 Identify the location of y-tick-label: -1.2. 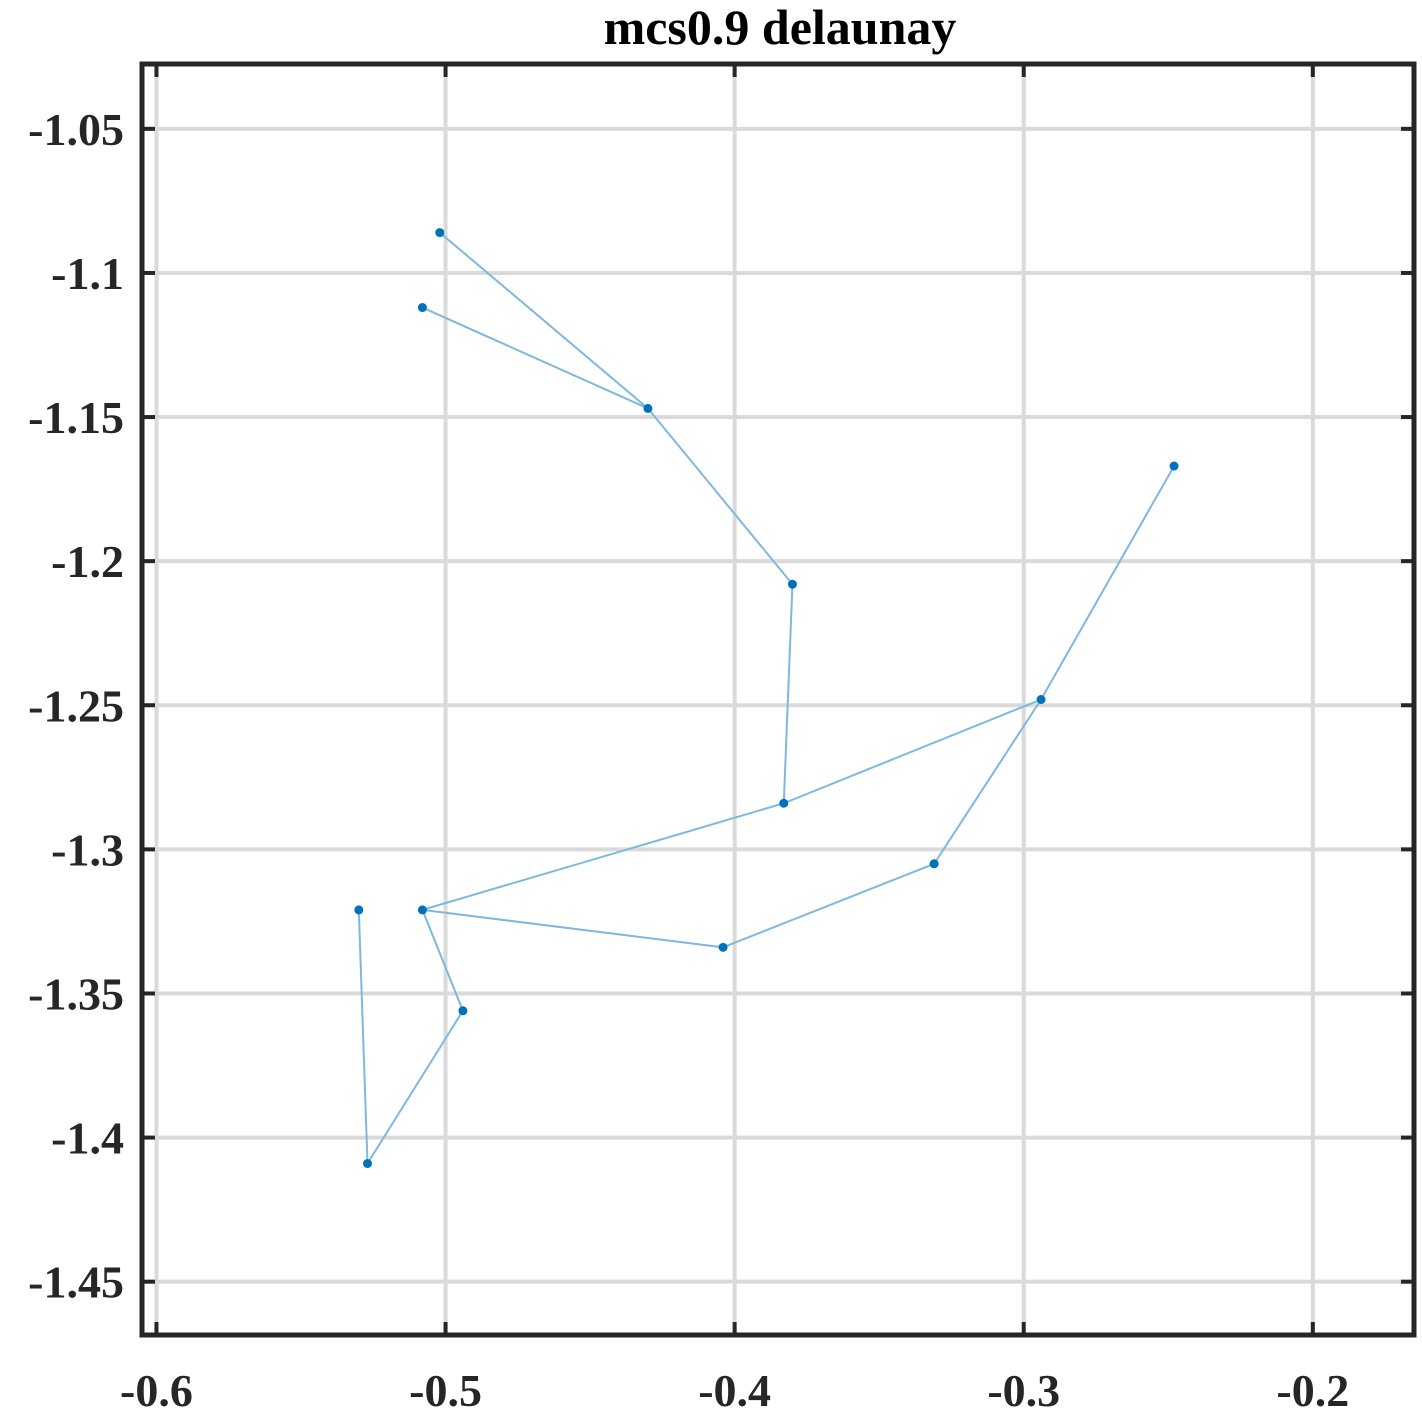
(87, 561).